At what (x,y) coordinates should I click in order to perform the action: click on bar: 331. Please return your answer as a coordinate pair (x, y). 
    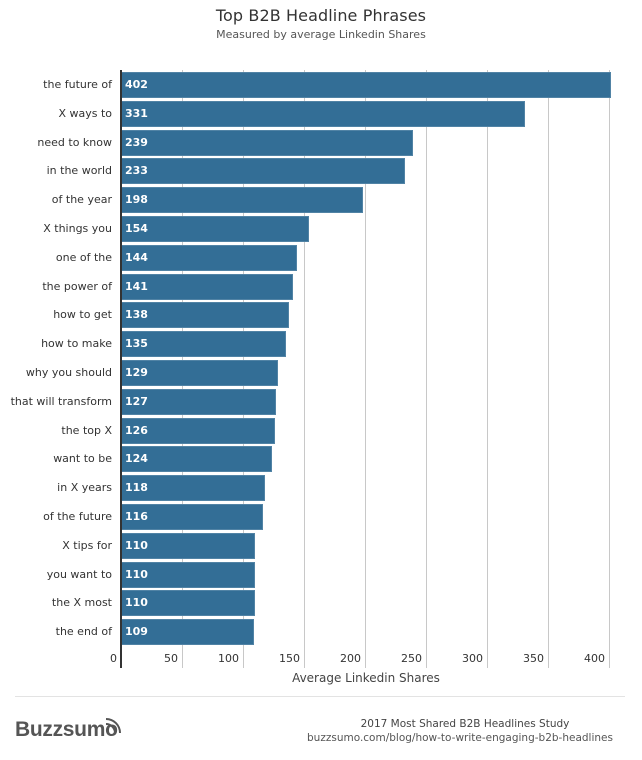
    Looking at the image, I should click on (323, 114).